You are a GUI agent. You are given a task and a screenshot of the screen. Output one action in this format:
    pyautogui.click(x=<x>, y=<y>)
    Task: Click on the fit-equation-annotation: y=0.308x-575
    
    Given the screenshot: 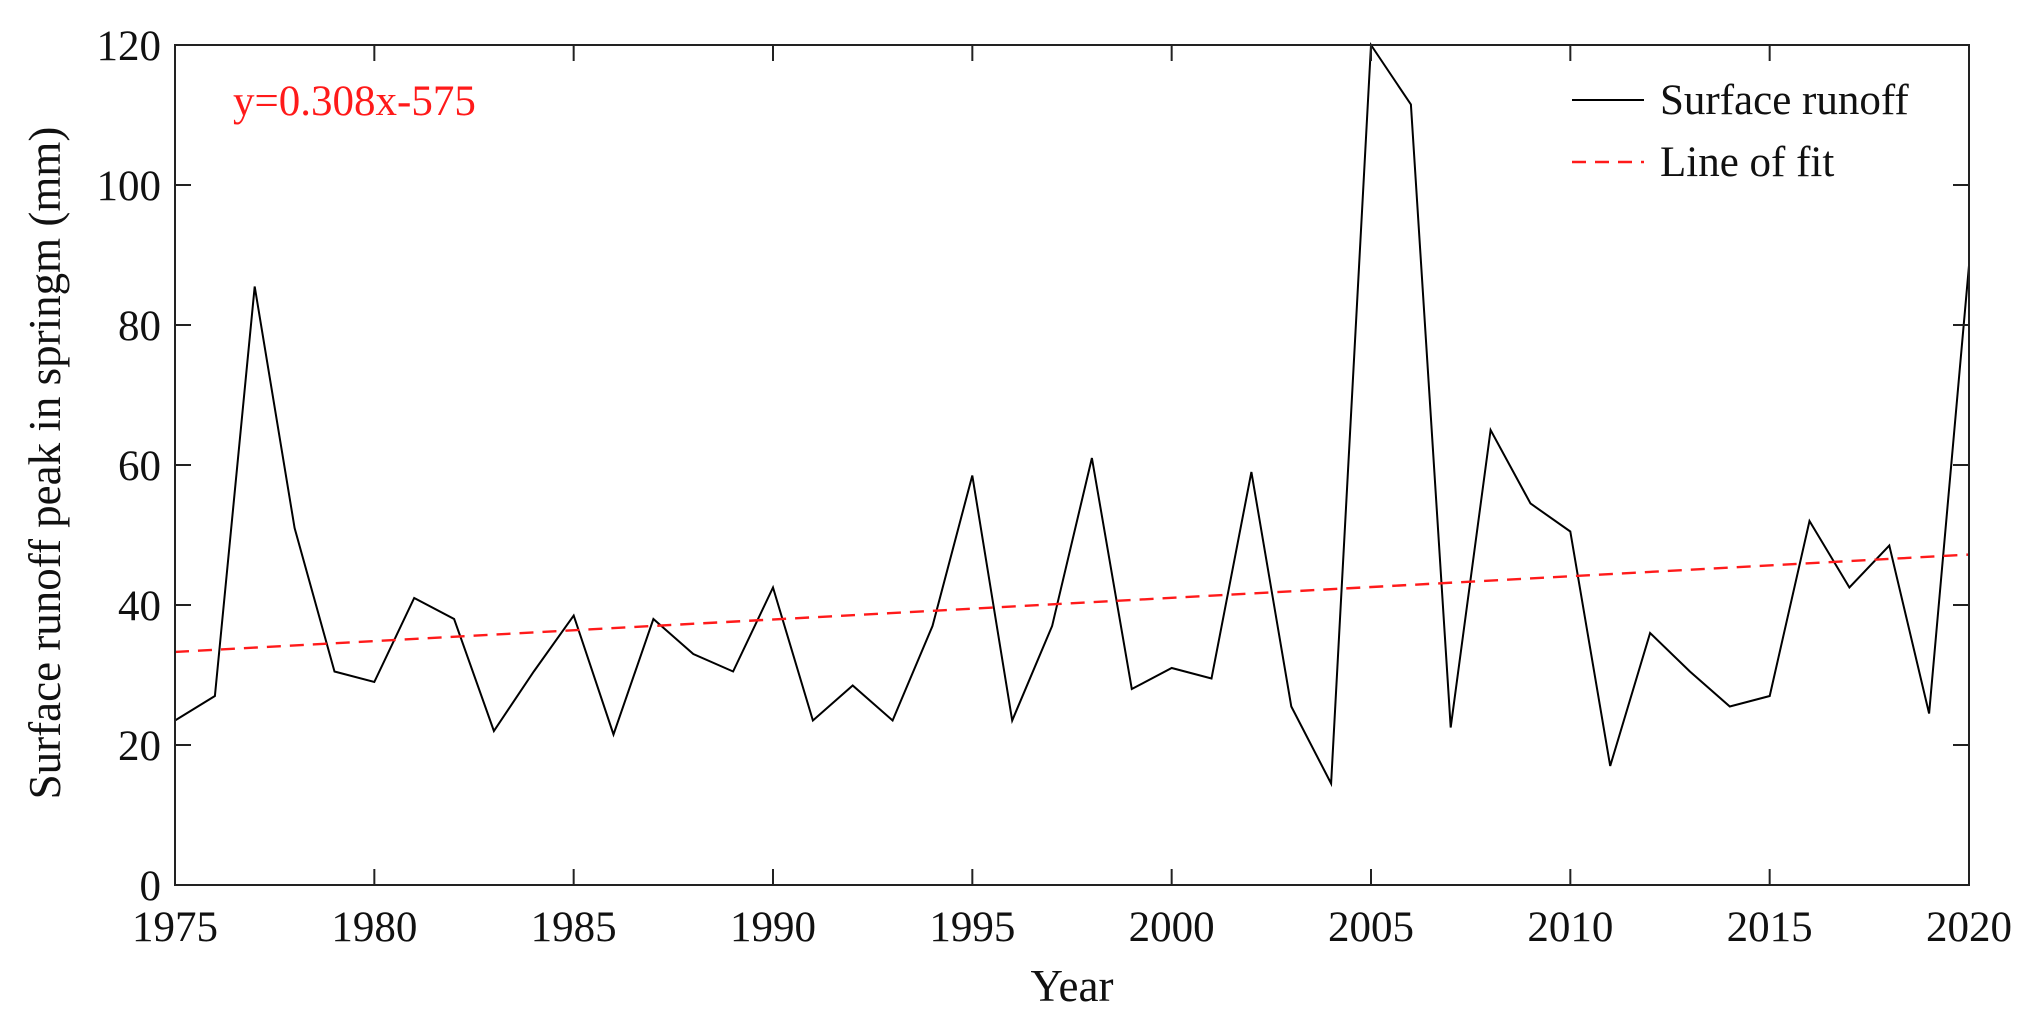 What is the action you would take?
    pyautogui.click(x=354, y=101)
    